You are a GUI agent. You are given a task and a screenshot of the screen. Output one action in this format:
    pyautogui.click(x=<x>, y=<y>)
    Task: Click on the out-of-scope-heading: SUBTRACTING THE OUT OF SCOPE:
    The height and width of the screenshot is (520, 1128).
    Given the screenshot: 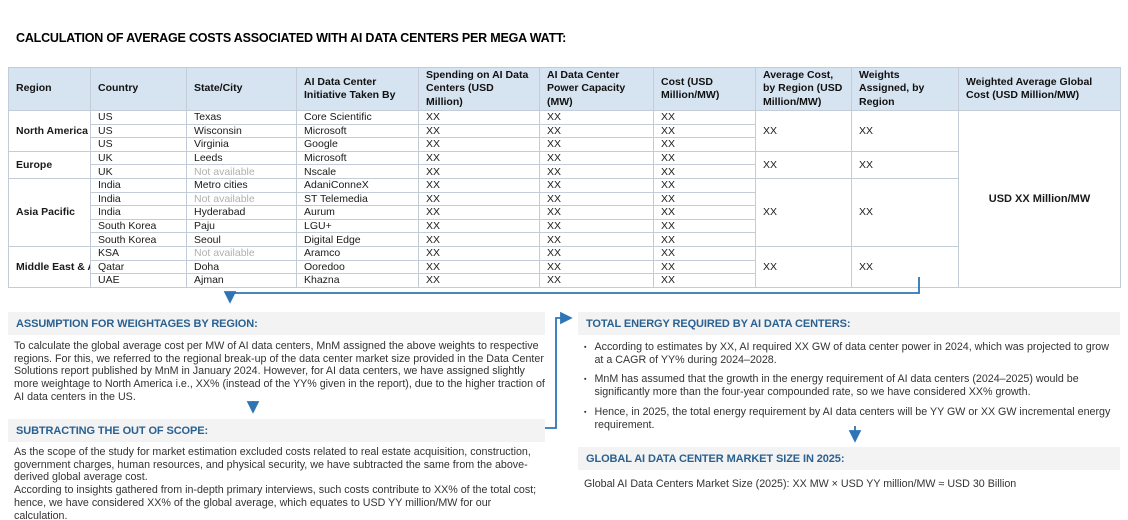 What is the action you would take?
    pyautogui.click(x=112, y=430)
    